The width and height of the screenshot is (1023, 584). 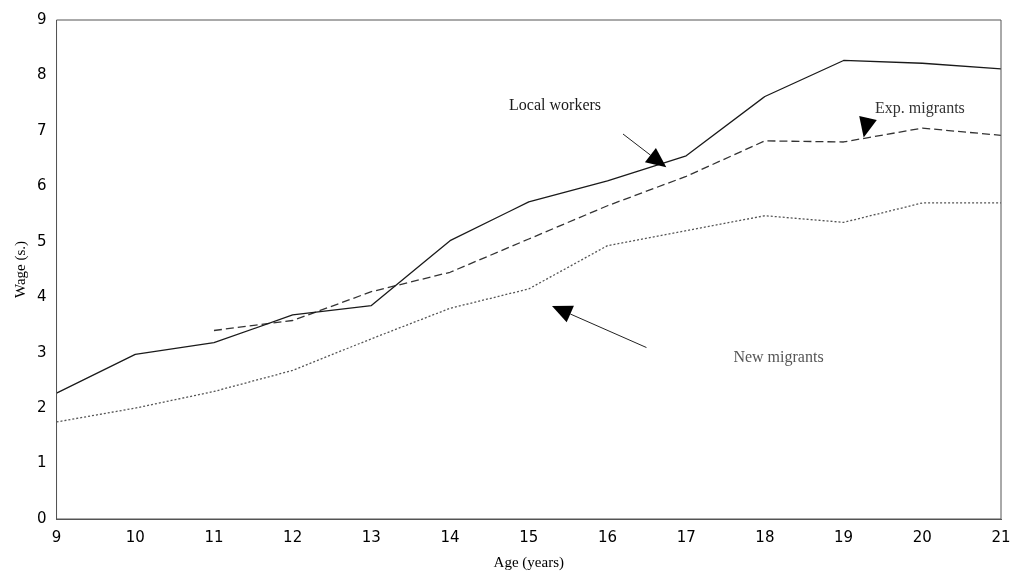 I want to click on x-tick-label: 20, so click(x=922, y=536).